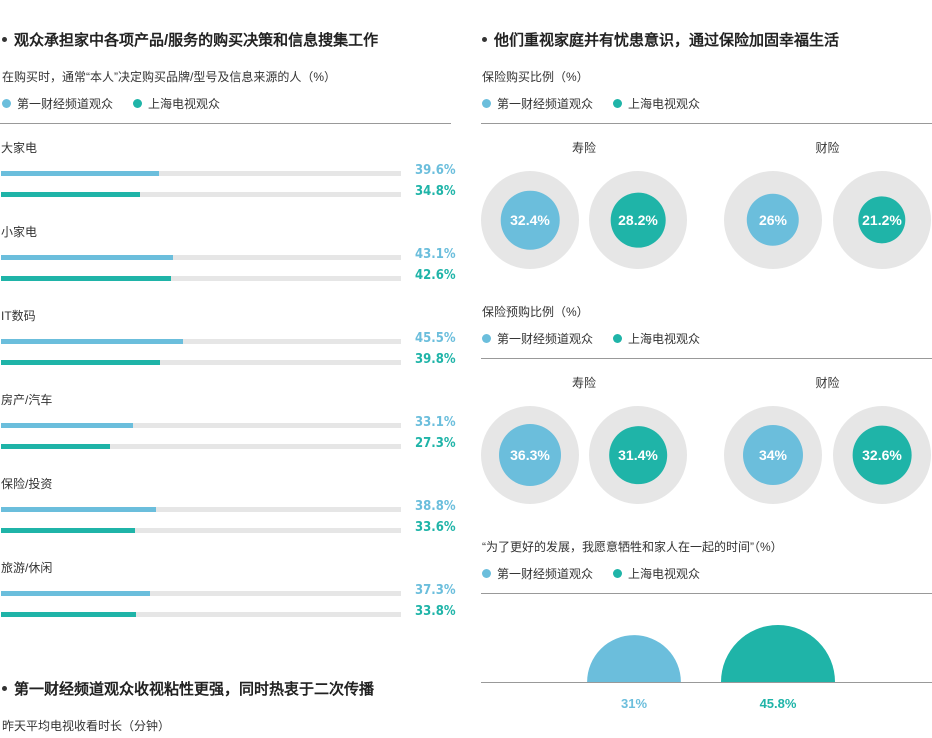 The width and height of the screenshot is (932, 738). Describe the element at coordinates (435, 338) in the screenshot. I see `bar-value-label: 45.5%` at that location.